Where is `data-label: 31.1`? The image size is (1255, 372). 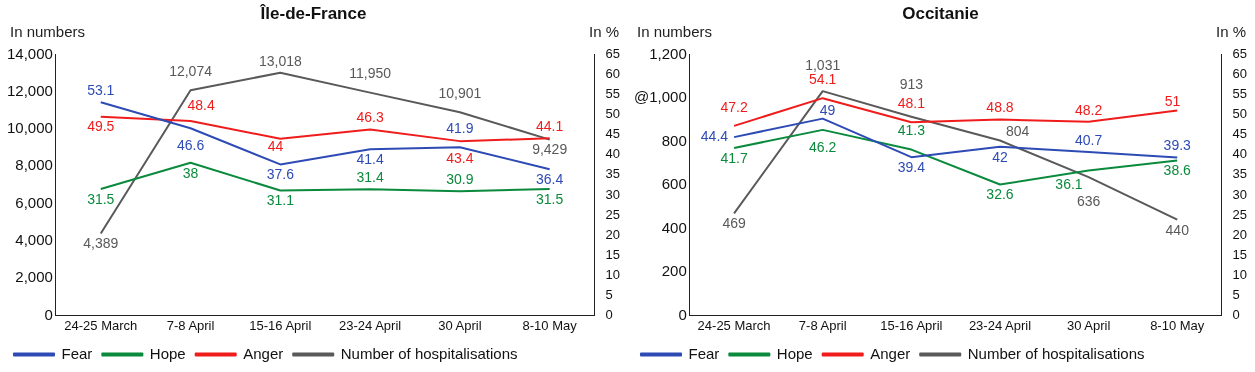 data-label: 31.1 is located at coordinates (280, 200).